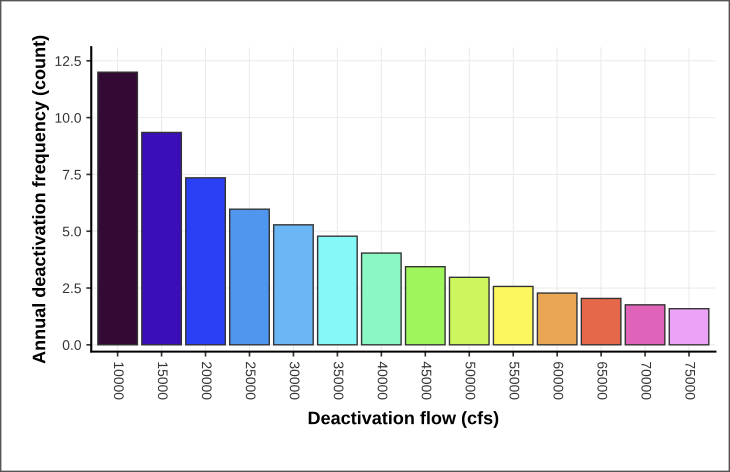 The width and height of the screenshot is (730, 472). Describe the element at coordinates (40, 200) in the screenshot. I see `y-axis-title: Annual deactivation frequency (count)` at that location.